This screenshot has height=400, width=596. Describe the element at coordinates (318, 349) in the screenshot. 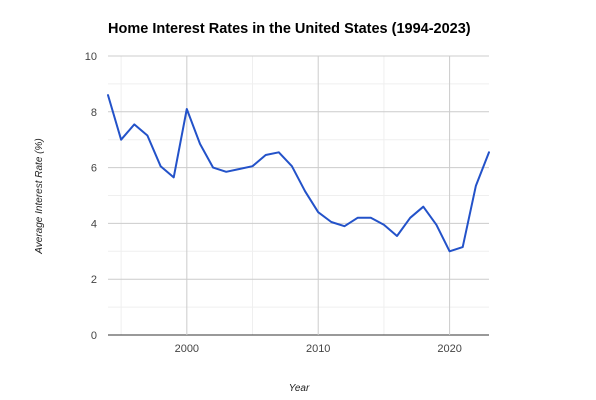

I see `x-tick-label: 2010` at that location.